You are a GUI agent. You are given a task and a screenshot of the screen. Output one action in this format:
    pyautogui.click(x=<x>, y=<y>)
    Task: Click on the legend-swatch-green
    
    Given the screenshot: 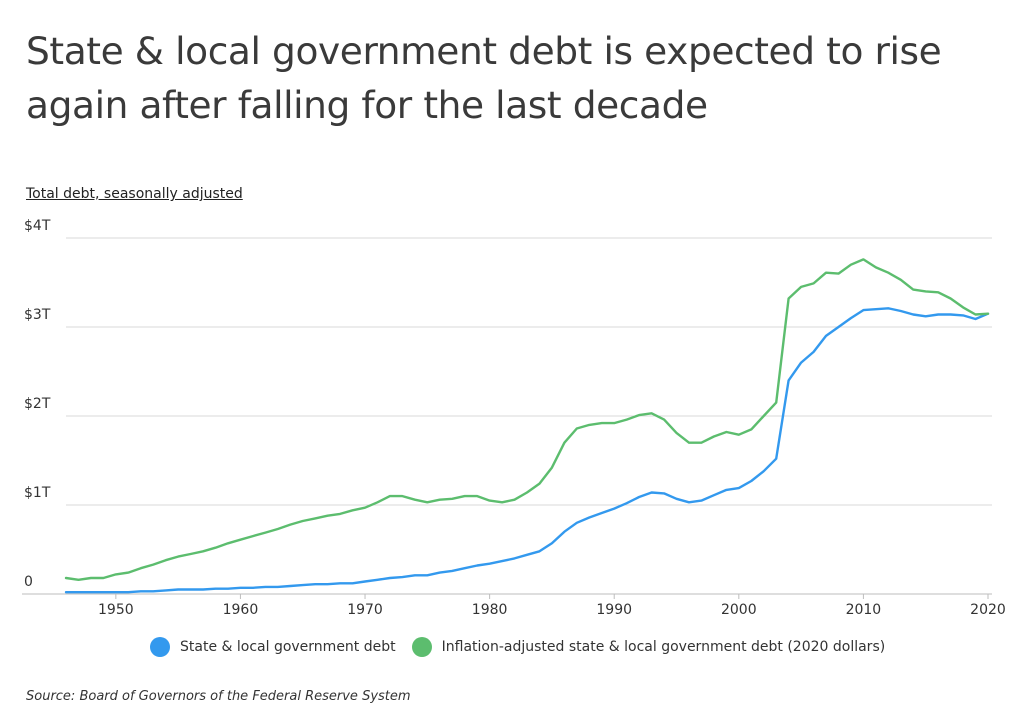 What is the action you would take?
    pyautogui.click(x=421, y=647)
    